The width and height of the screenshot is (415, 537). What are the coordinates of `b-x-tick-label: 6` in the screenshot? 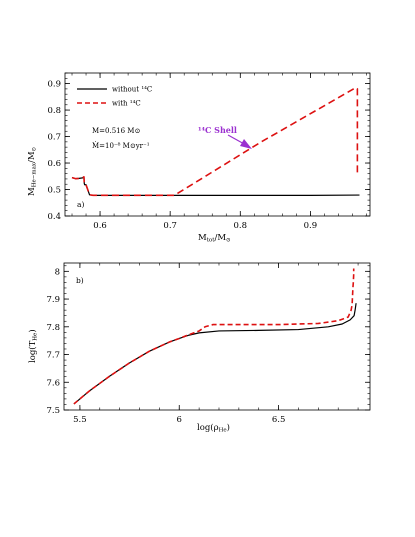 It's located at (179, 420).